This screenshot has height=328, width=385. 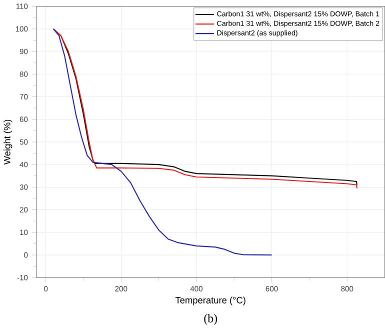 What do you see at coordinates (211, 319) in the screenshot?
I see `text: (b)` at bounding box center [211, 319].